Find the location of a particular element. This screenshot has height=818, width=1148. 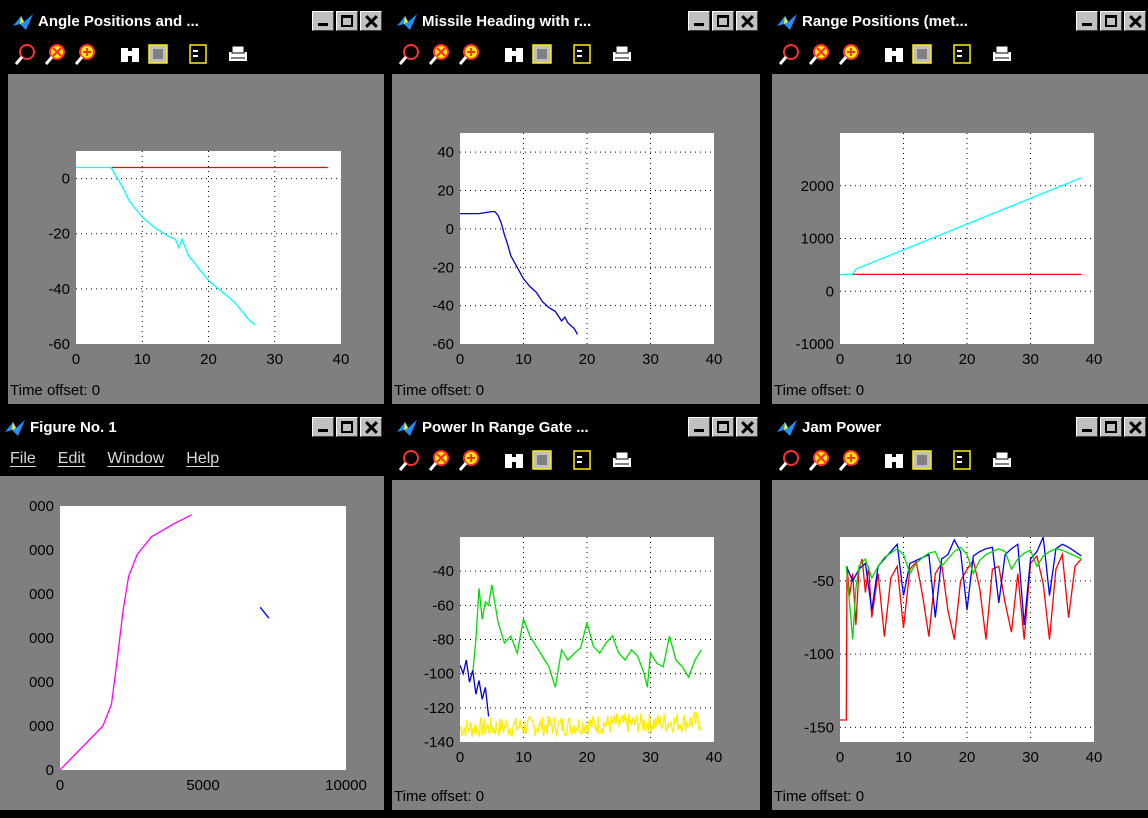

title-bar: Figure No. 1 is located at coordinates (192, 428).